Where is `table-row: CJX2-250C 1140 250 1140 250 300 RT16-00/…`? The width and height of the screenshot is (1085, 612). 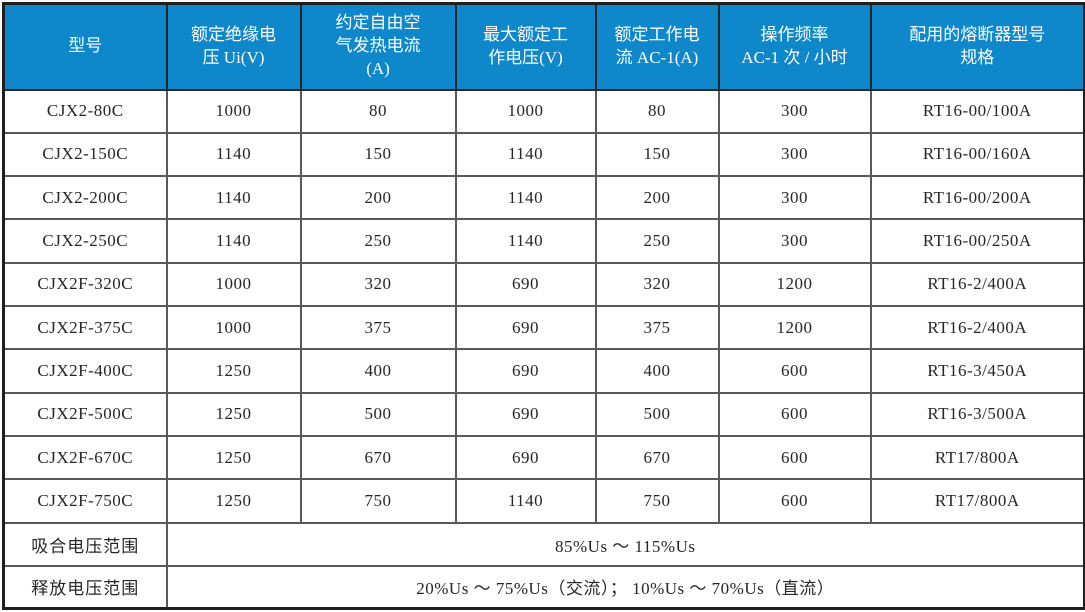 table-row: CJX2-250C 1140 250 1140 250 300 RT16-00/… is located at coordinates (543, 241).